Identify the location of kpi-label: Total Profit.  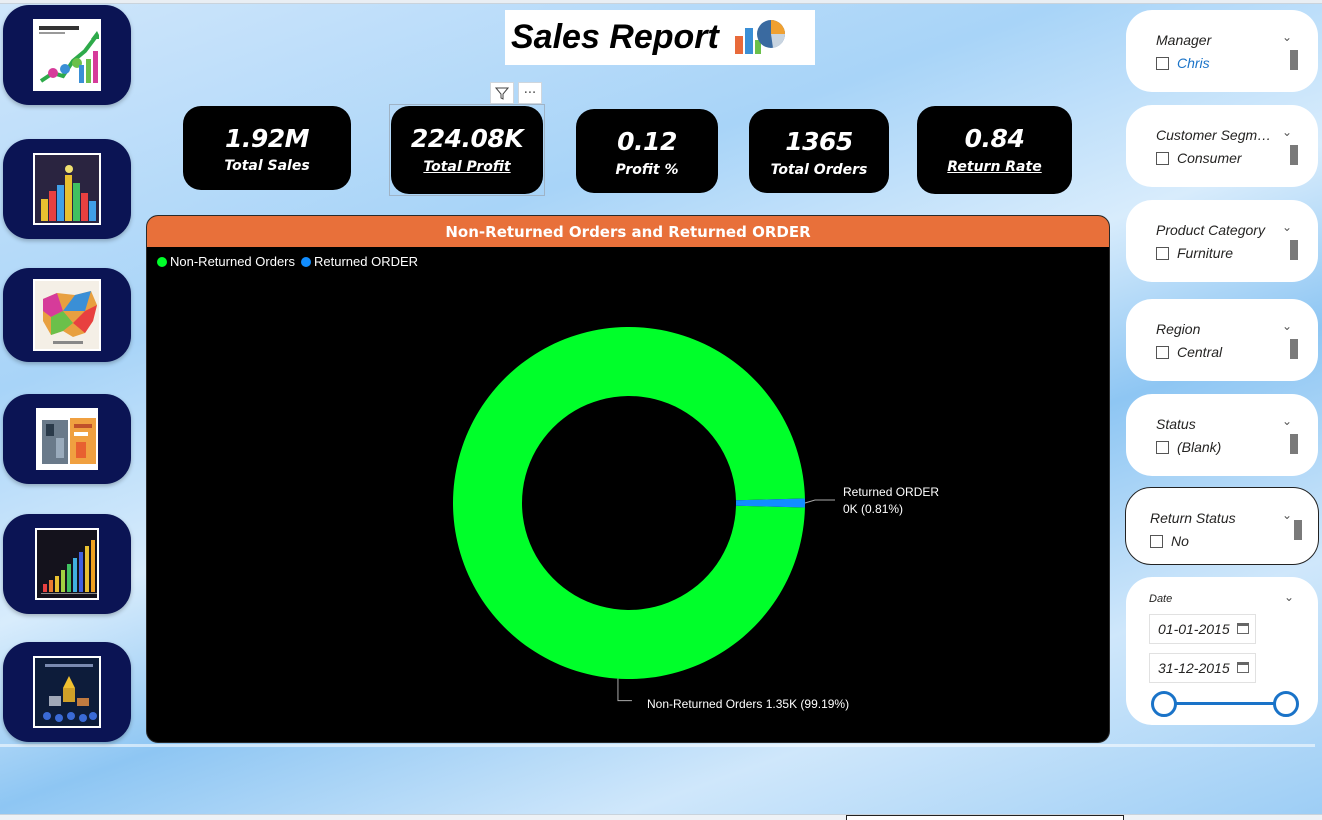
(467, 167).